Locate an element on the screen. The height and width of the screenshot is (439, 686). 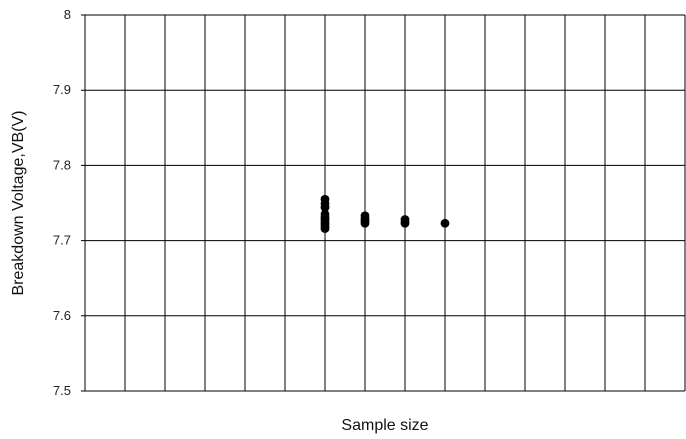
y-tick-label: 7.7 is located at coordinates (62, 240).